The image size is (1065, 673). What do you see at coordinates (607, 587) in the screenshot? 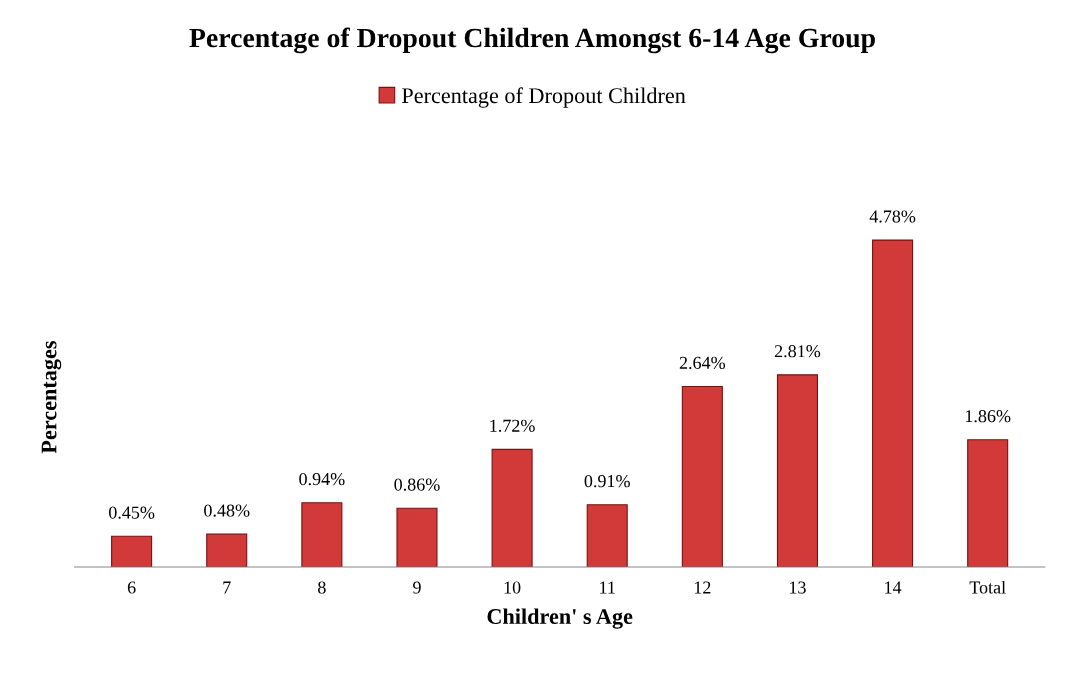
I see `x-tick-label: 11` at bounding box center [607, 587].